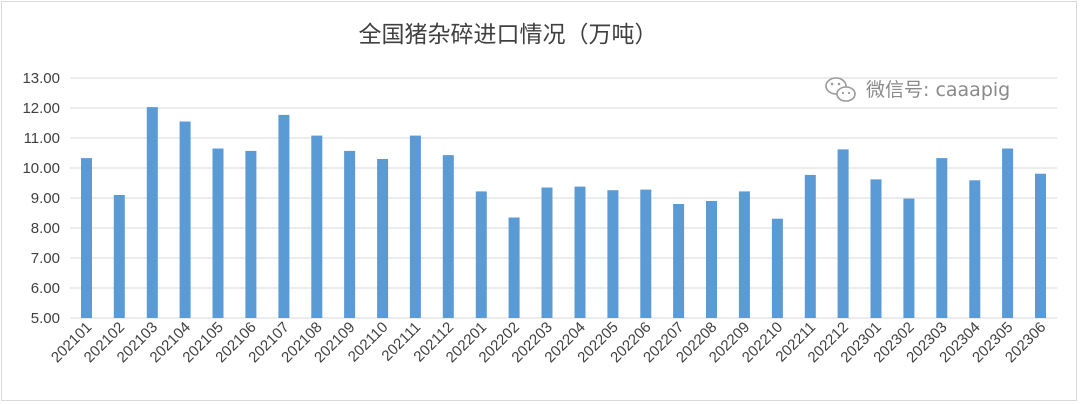  I want to click on watermark: 微信号: caaapig, so click(917, 89).